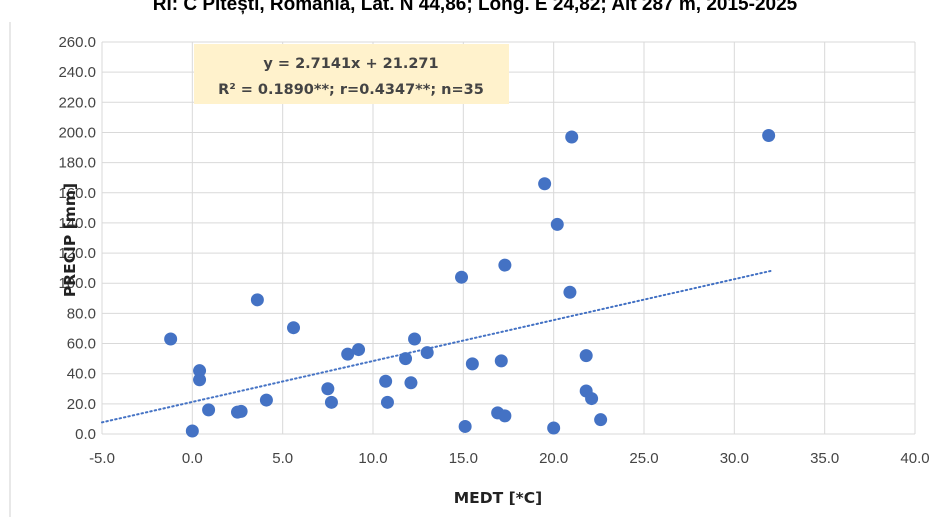 This screenshot has width=951, height=517. What do you see at coordinates (824, 458) in the screenshot?
I see `x-tick-label: 35.0` at bounding box center [824, 458].